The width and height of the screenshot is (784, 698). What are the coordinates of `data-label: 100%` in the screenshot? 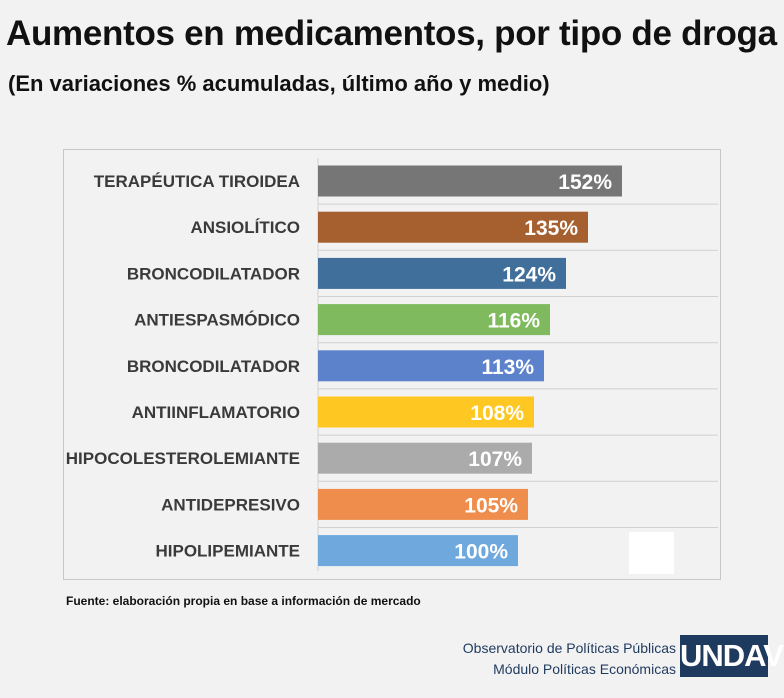 It's located at (481, 552).